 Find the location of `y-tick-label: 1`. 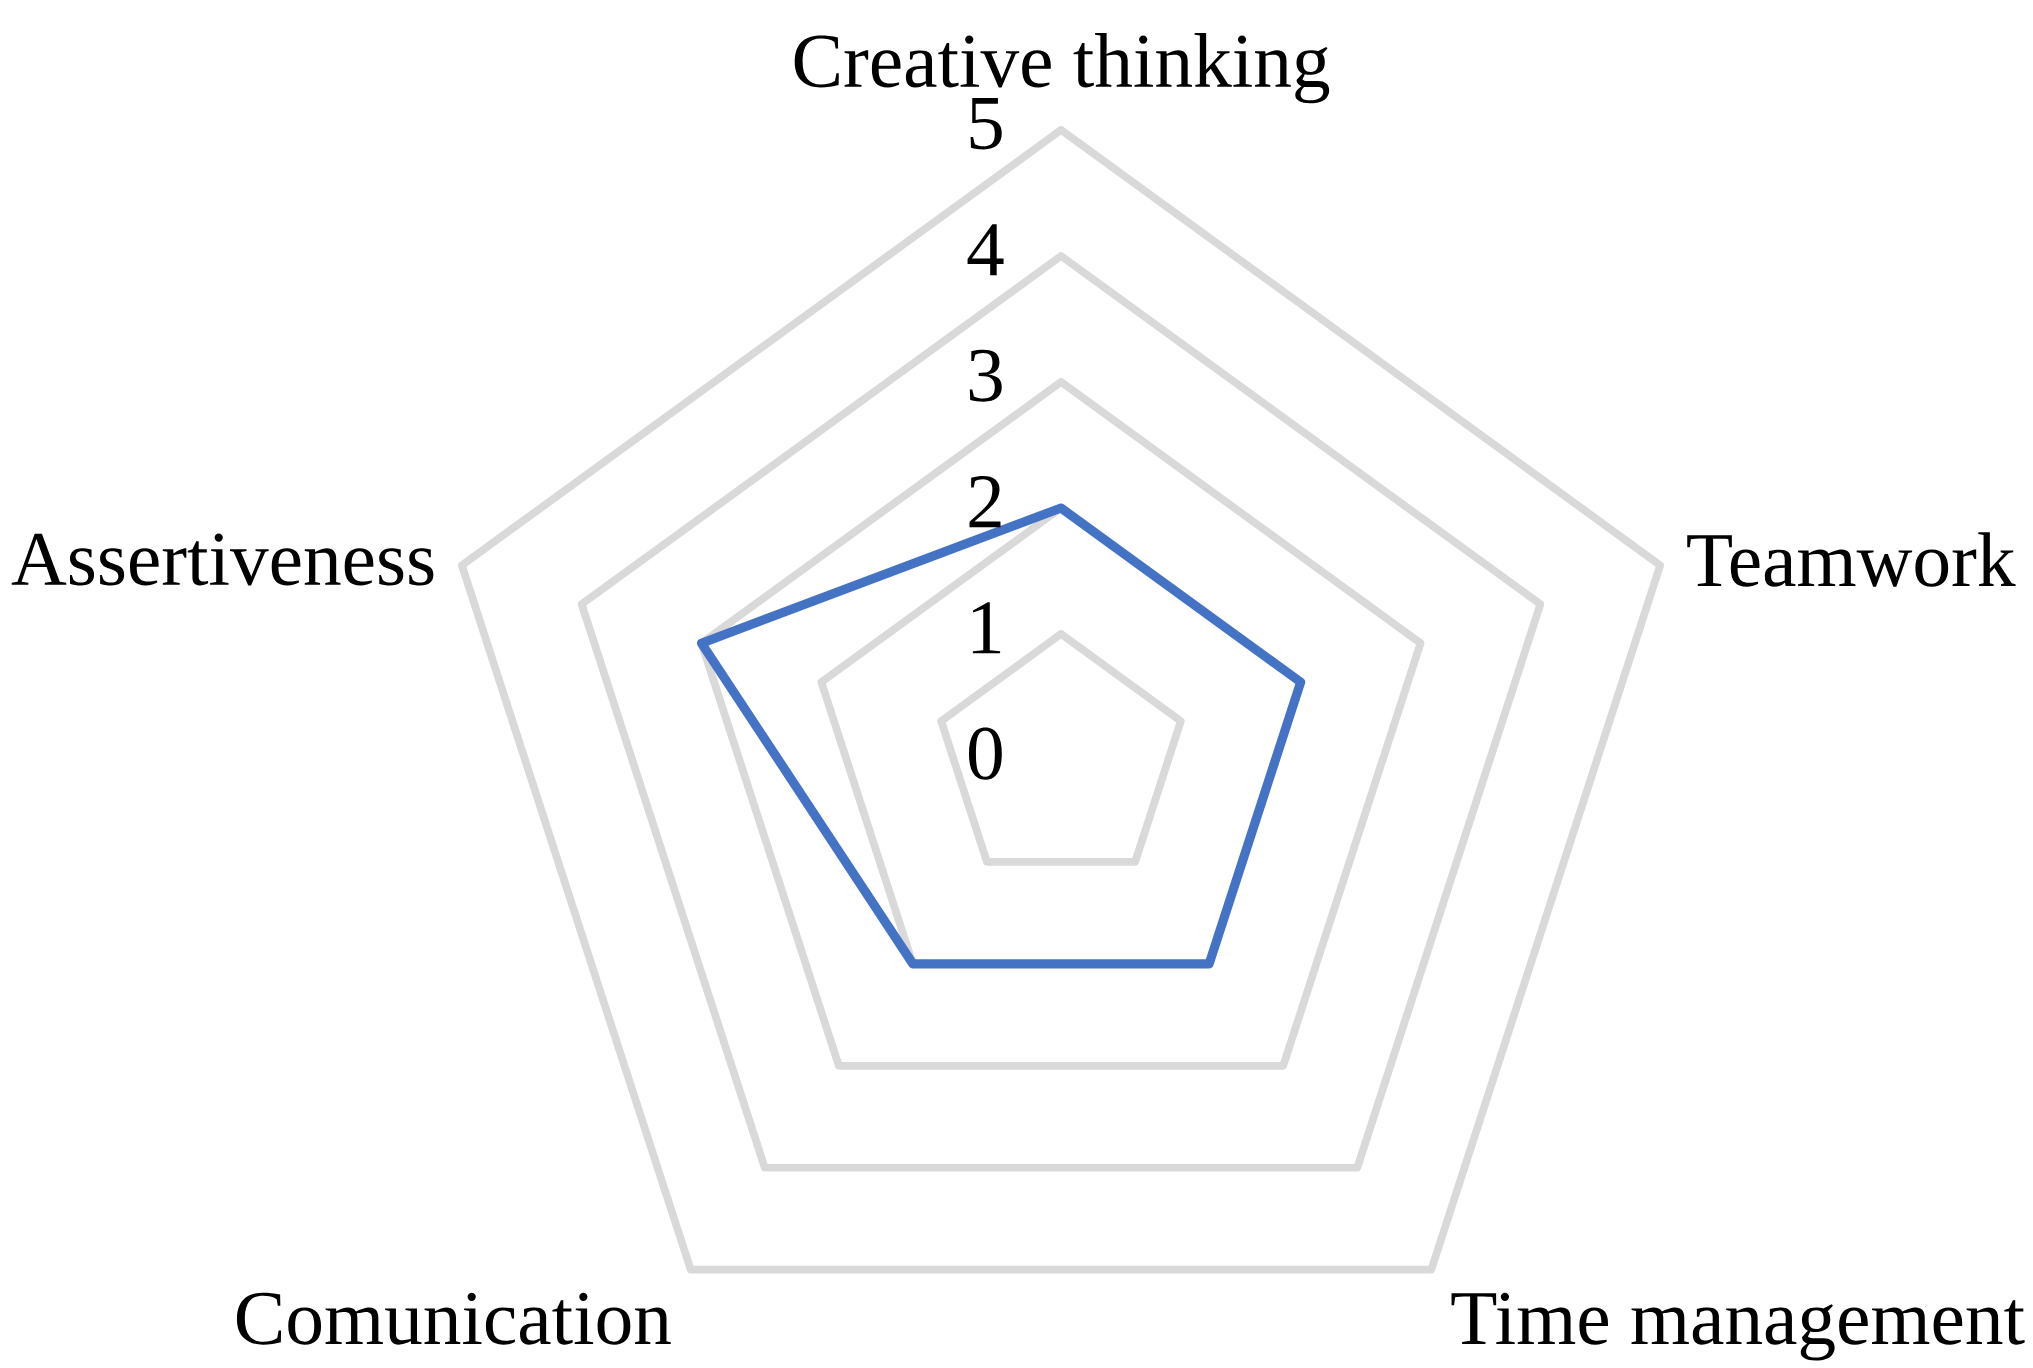

y-tick-label: 1 is located at coordinates (986, 628).